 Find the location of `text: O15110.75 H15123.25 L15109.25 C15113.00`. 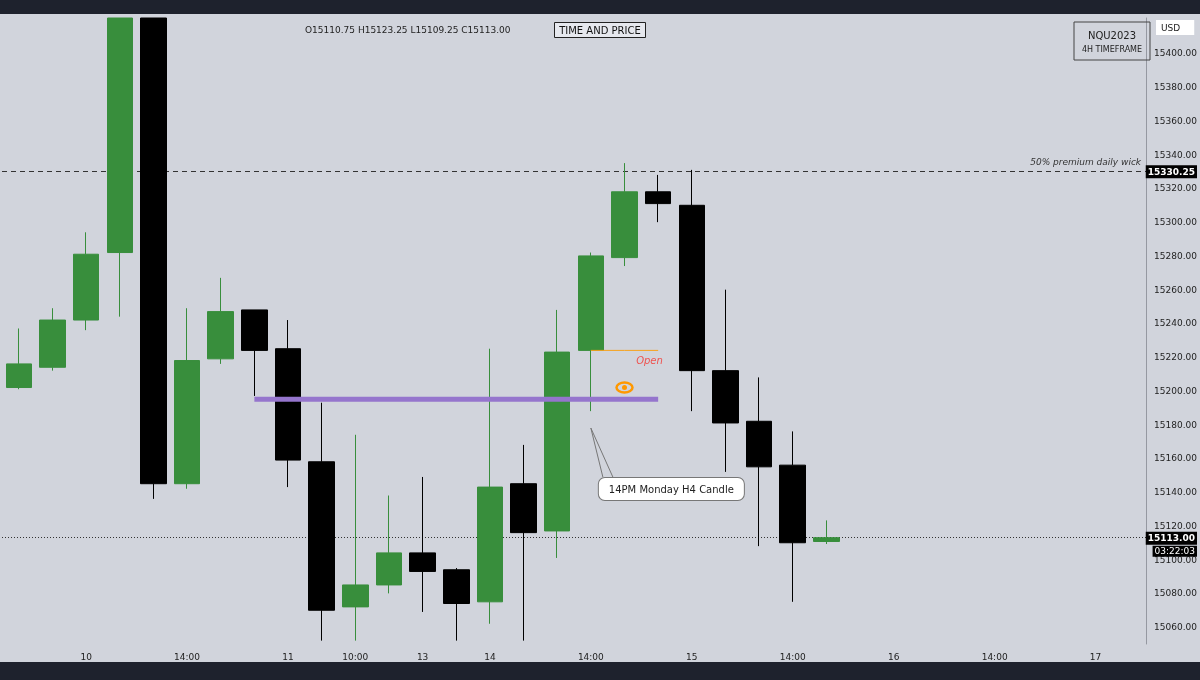

text: O15110.75 H15123.25 L15109.25 C15113.00 is located at coordinates (408, 29).